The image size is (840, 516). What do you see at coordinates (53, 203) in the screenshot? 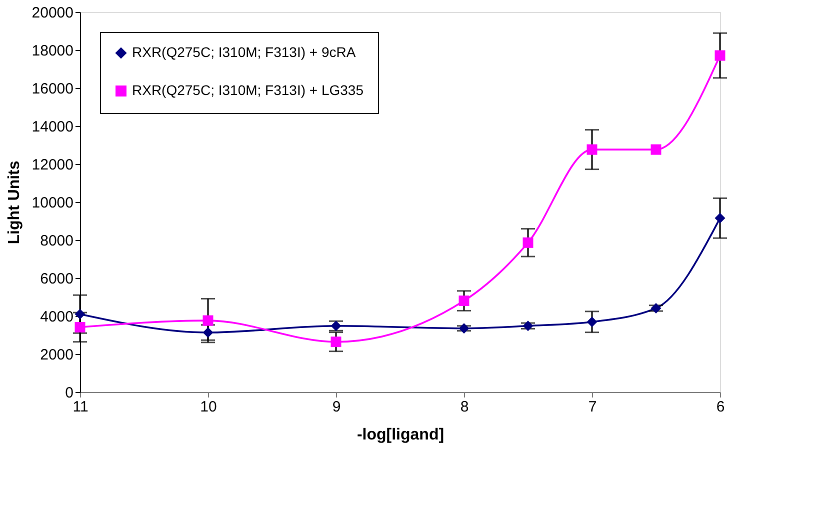
I see `y-tick-label: 10000` at bounding box center [53, 203].